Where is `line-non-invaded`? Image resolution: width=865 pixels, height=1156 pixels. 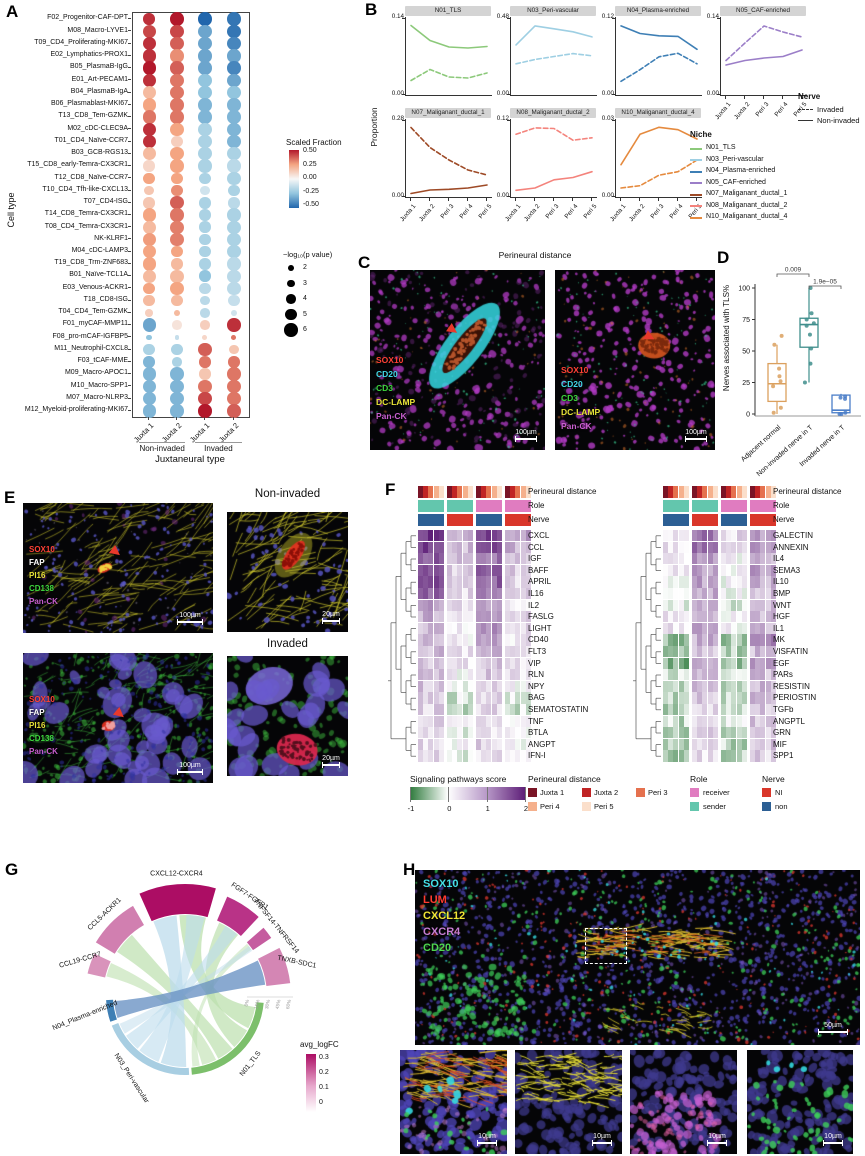
line-non-invaded is located at coordinates (764, 57).